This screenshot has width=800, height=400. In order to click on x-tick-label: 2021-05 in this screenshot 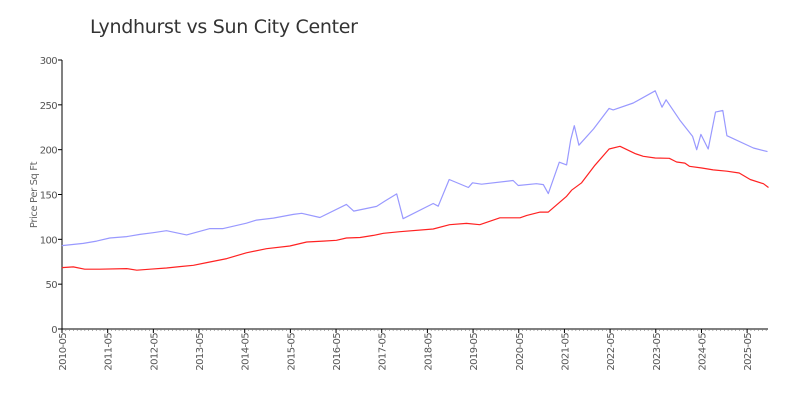, I will do `click(565, 352)`.